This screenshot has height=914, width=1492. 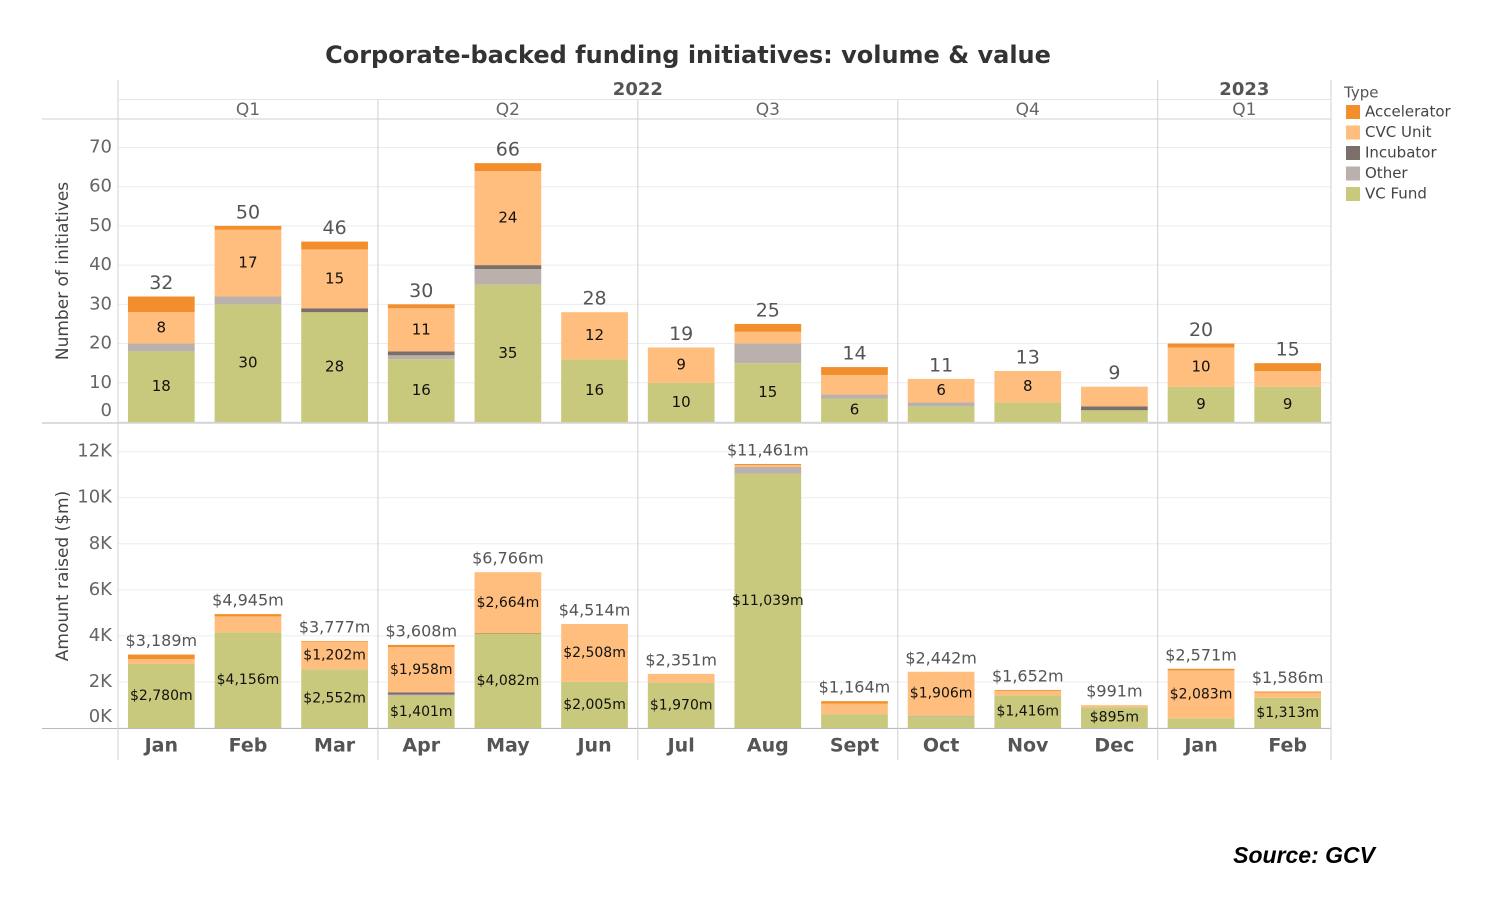 I want to click on y-tick-label: 10K, so click(x=95, y=497).